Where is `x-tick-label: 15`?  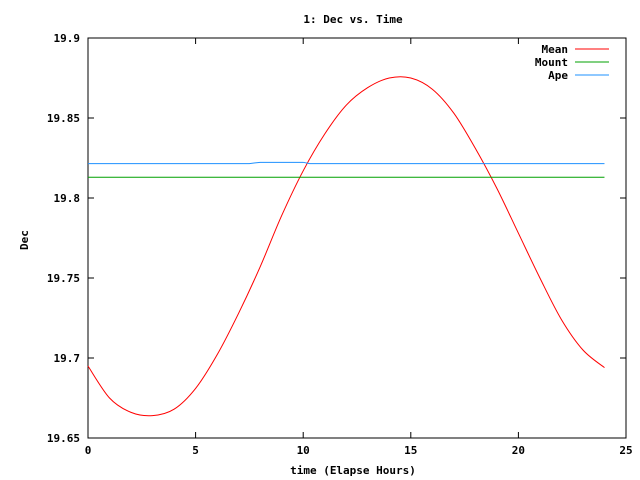
x-tick-label: 15 is located at coordinates (410, 450).